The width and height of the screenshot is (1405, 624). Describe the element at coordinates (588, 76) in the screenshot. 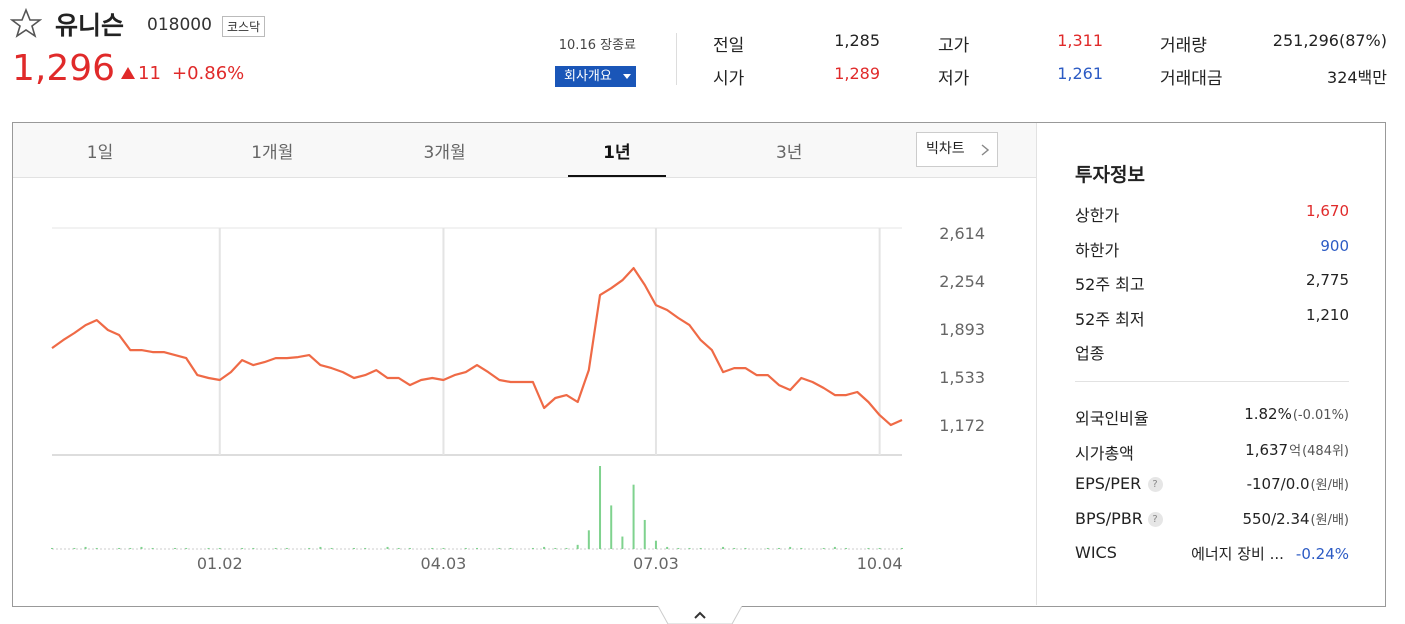

I see `company-button-label: 회사개요` at that location.